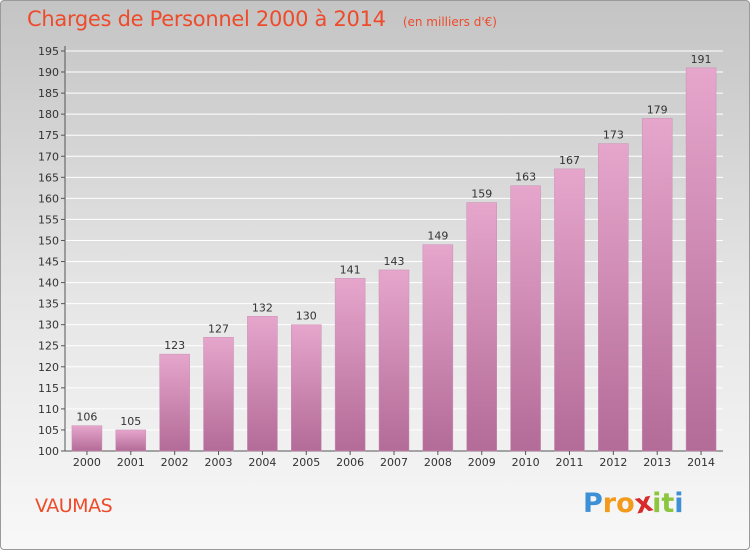 The width and height of the screenshot is (750, 550). Describe the element at coordinates (438, 348) in the screenshot. I see `bar-2008` at that location.